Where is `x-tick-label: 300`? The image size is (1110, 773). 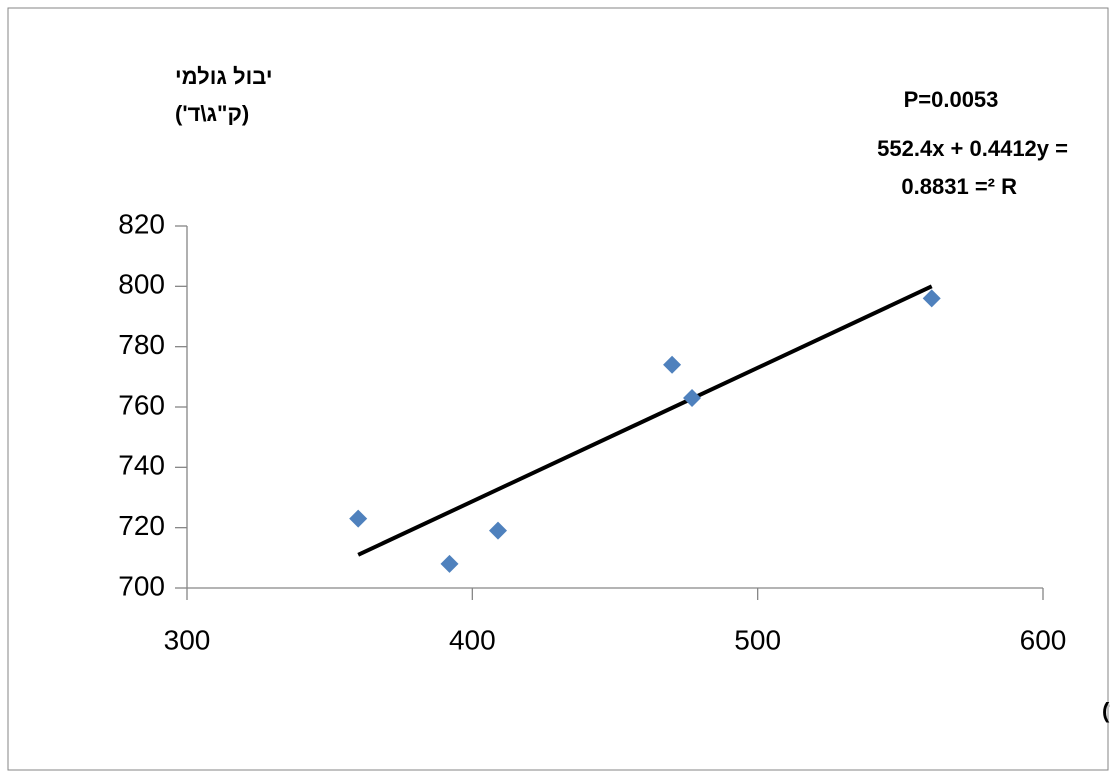
x-tick-label: 300 is located at coordinates (187, 639).